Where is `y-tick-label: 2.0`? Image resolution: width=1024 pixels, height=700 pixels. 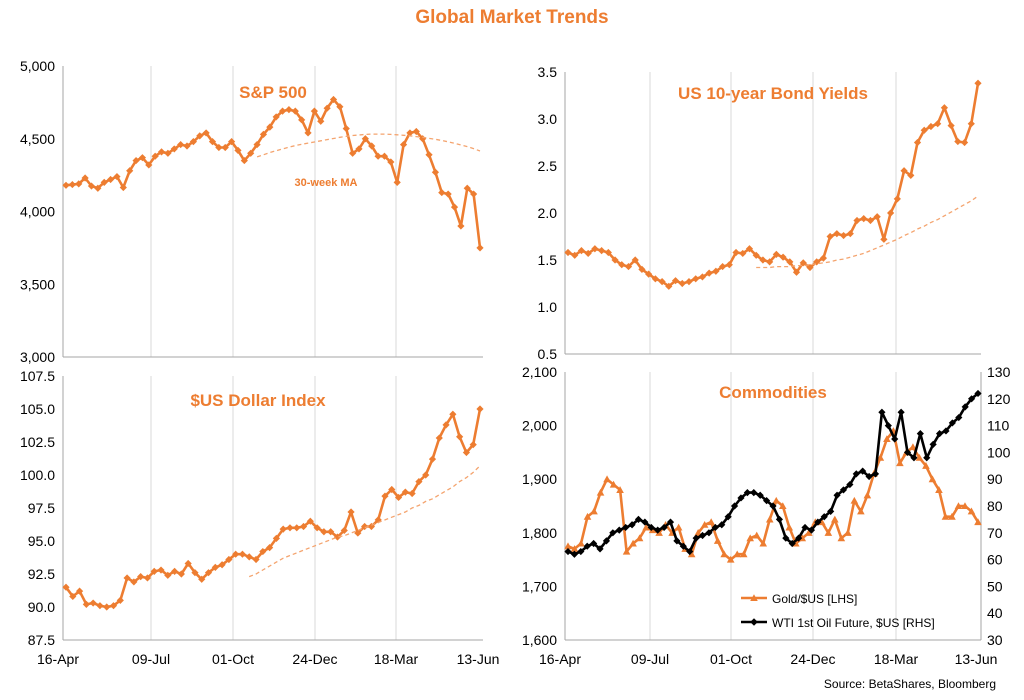
y-tick-label: 2.0 is located at coordinates (548, 213).